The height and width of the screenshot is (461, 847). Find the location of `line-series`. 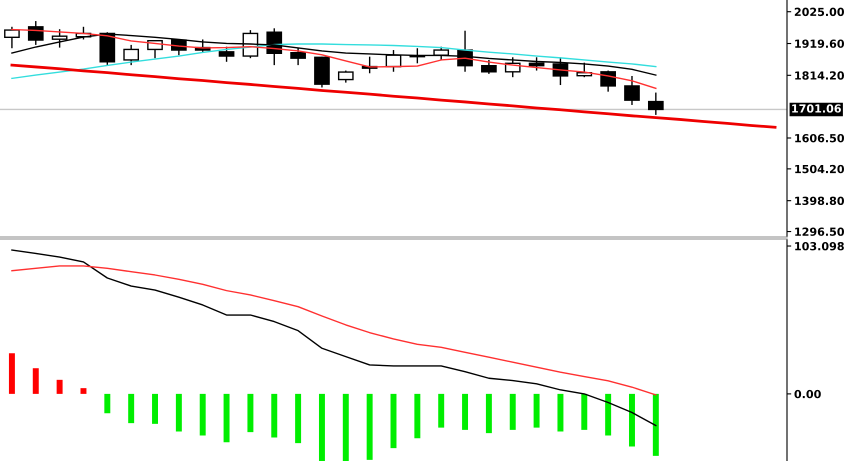

line-series is located at coordinates (393, 96).